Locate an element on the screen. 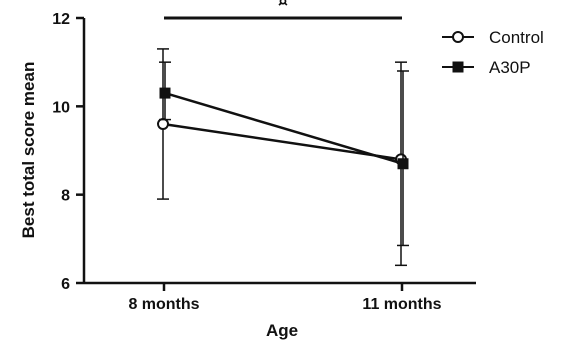  legend-a30p-label: A30P is located at coordinates (510, 67).